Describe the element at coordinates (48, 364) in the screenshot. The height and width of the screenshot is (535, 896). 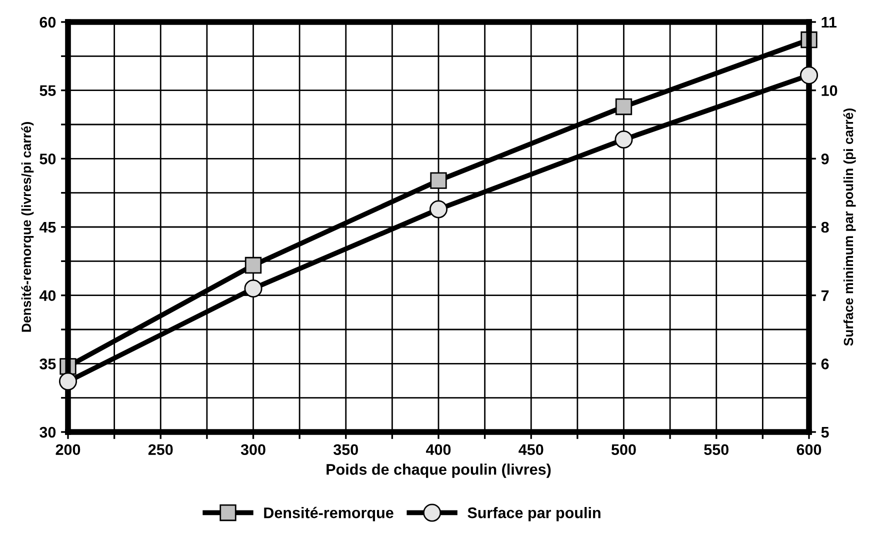
I see `y-tick-label: 35` at that location.